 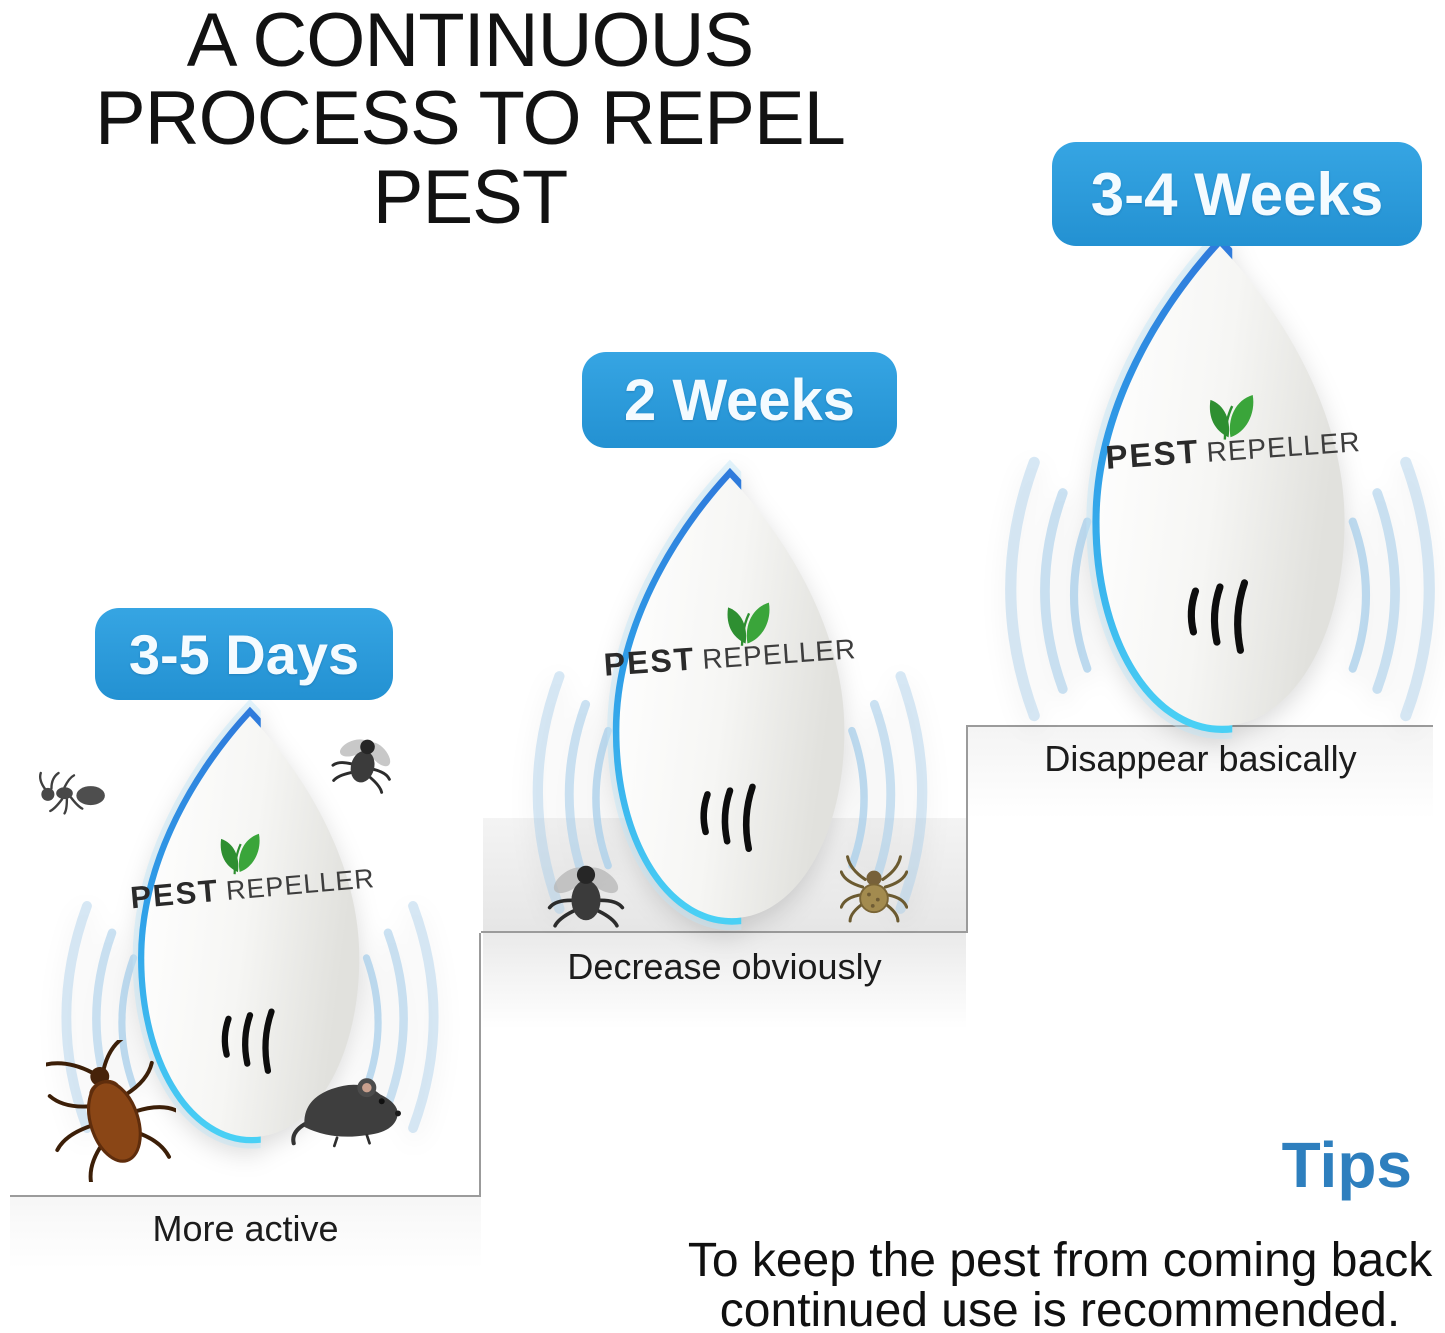 I want to click on ant-icon, so click(x=74, y=792).